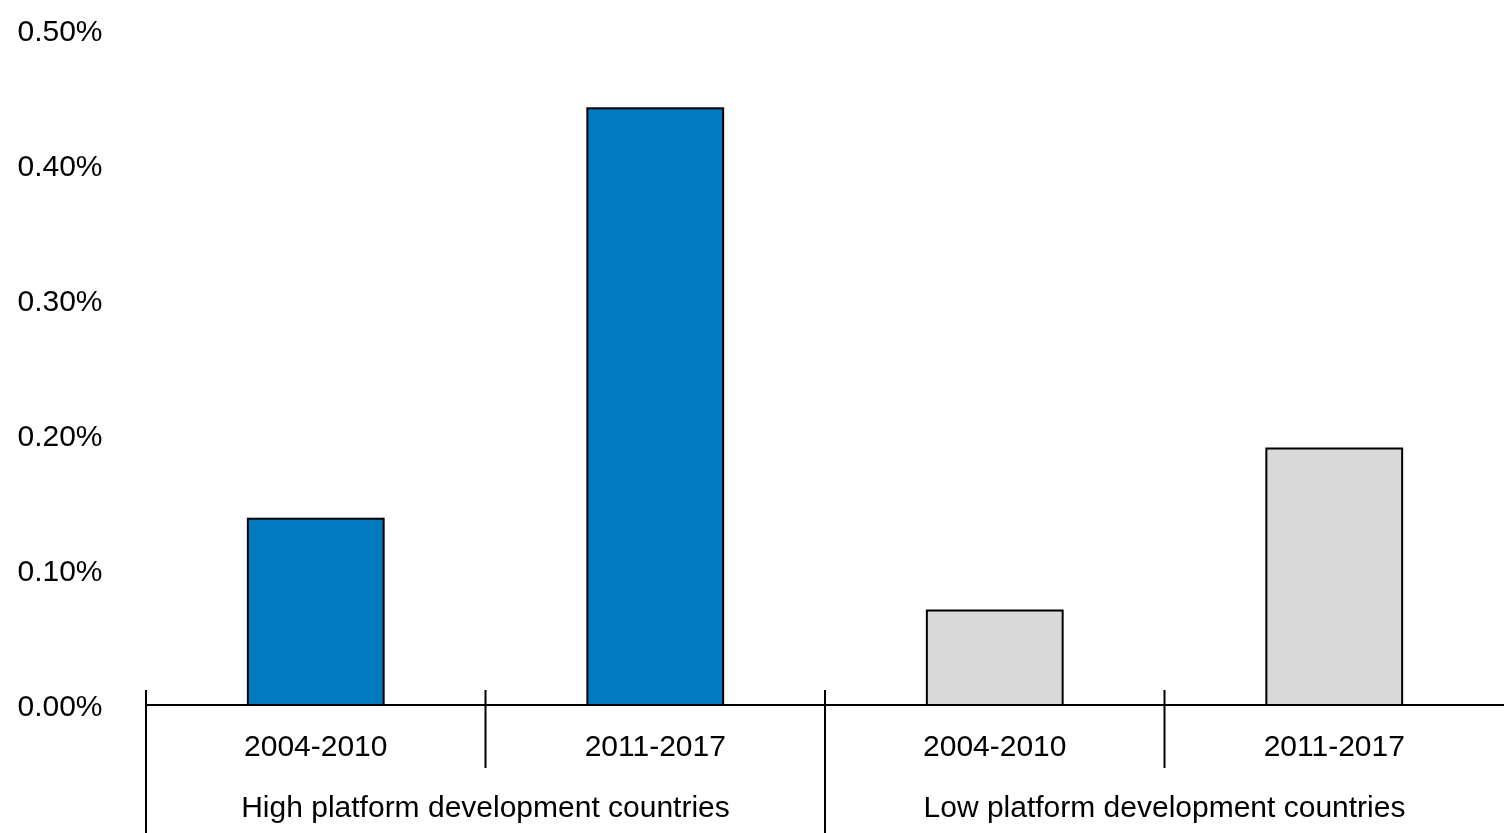  Describe the element at coordinates (485, 806) in the screenshot. I see `text: High platform development countries` at that location.